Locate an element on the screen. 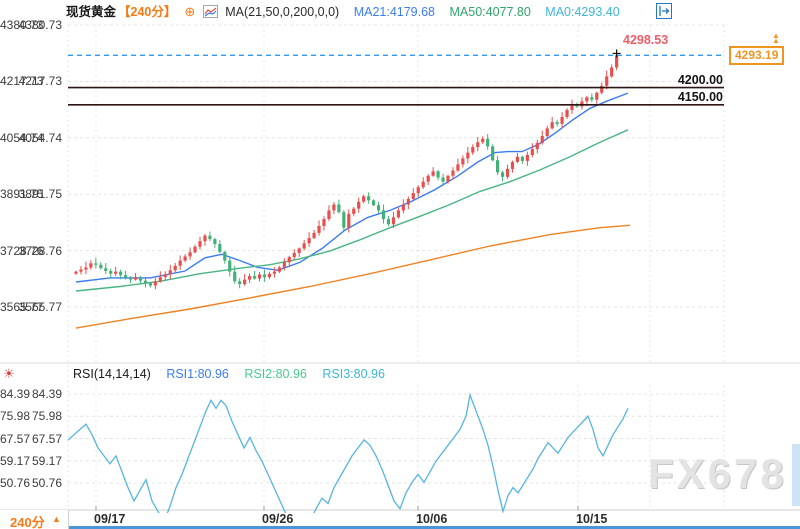 The image size is (800, 529). rsi-axis-label-left: 84.39 is located at coordinates (46, 394).